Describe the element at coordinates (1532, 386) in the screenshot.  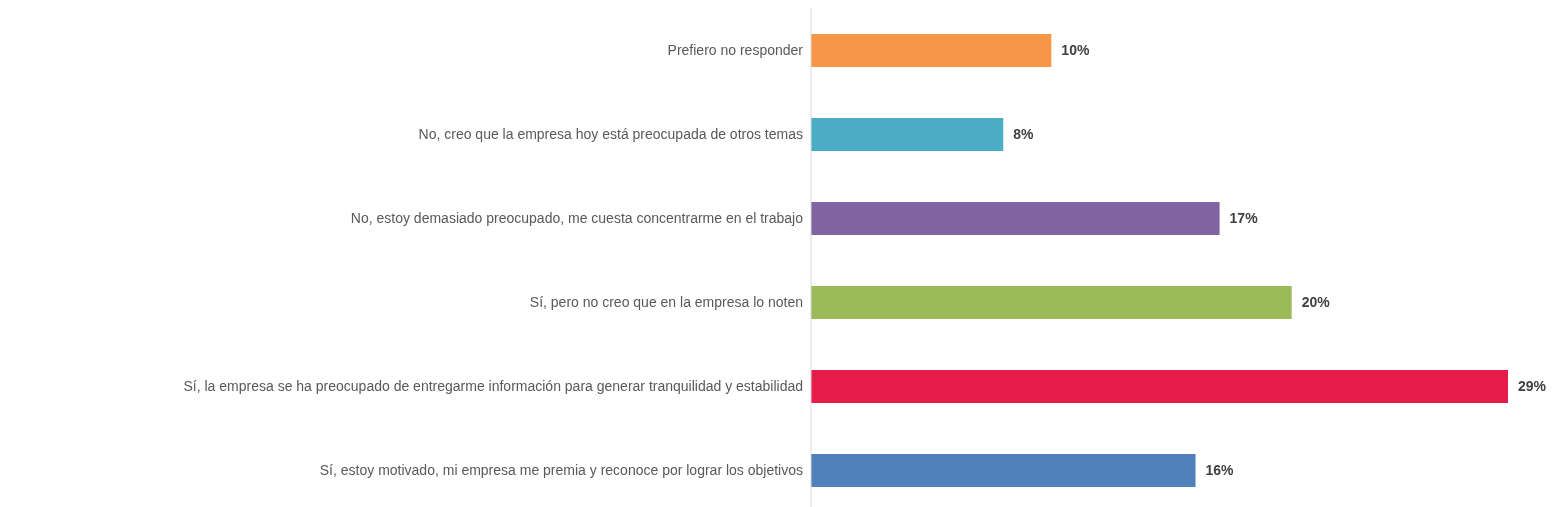
I see `data-label: 29%` at that location.